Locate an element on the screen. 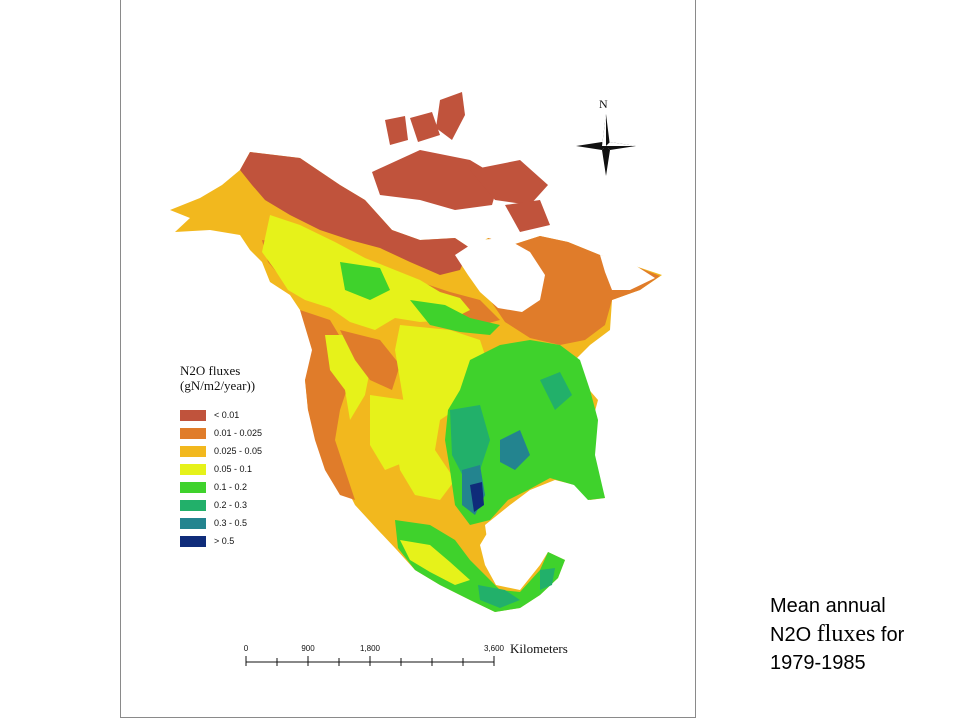  legend-label: < 0.01 is located at coordinates (227, 415).